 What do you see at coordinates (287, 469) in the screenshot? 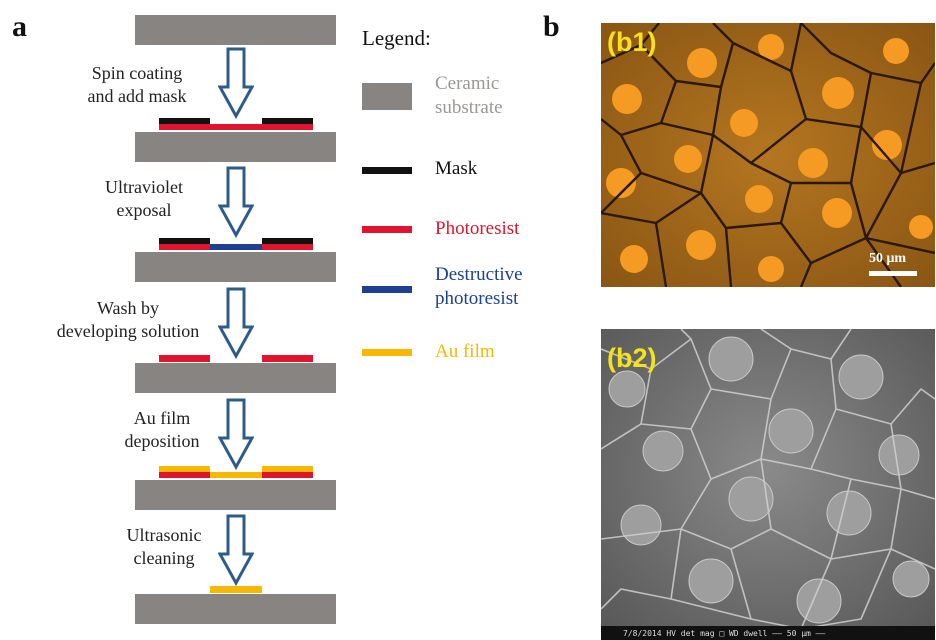
I see `au-film-right` at bounding box center [287, 469].